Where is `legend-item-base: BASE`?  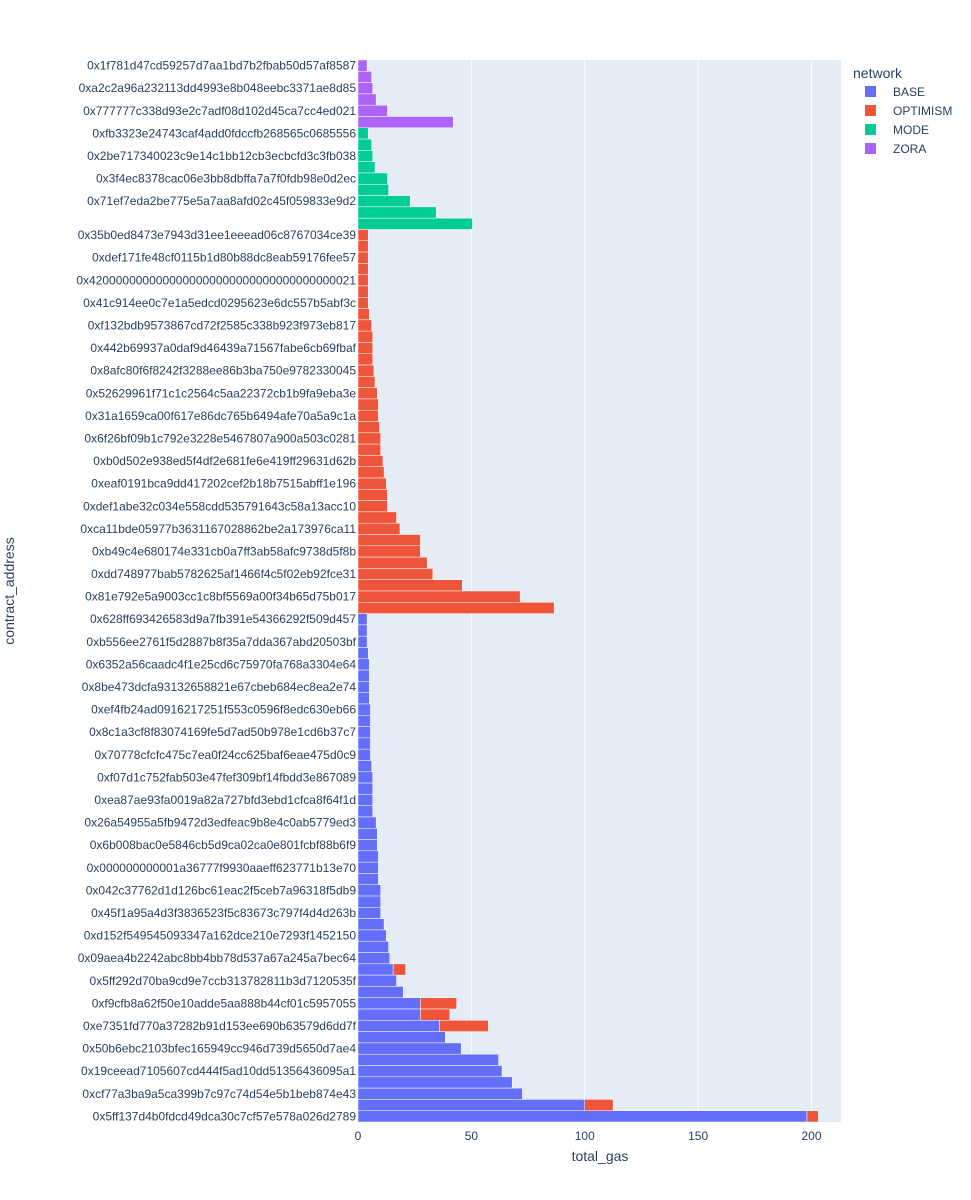
legend-item-base: BASE is located at coordinates (895, 92).